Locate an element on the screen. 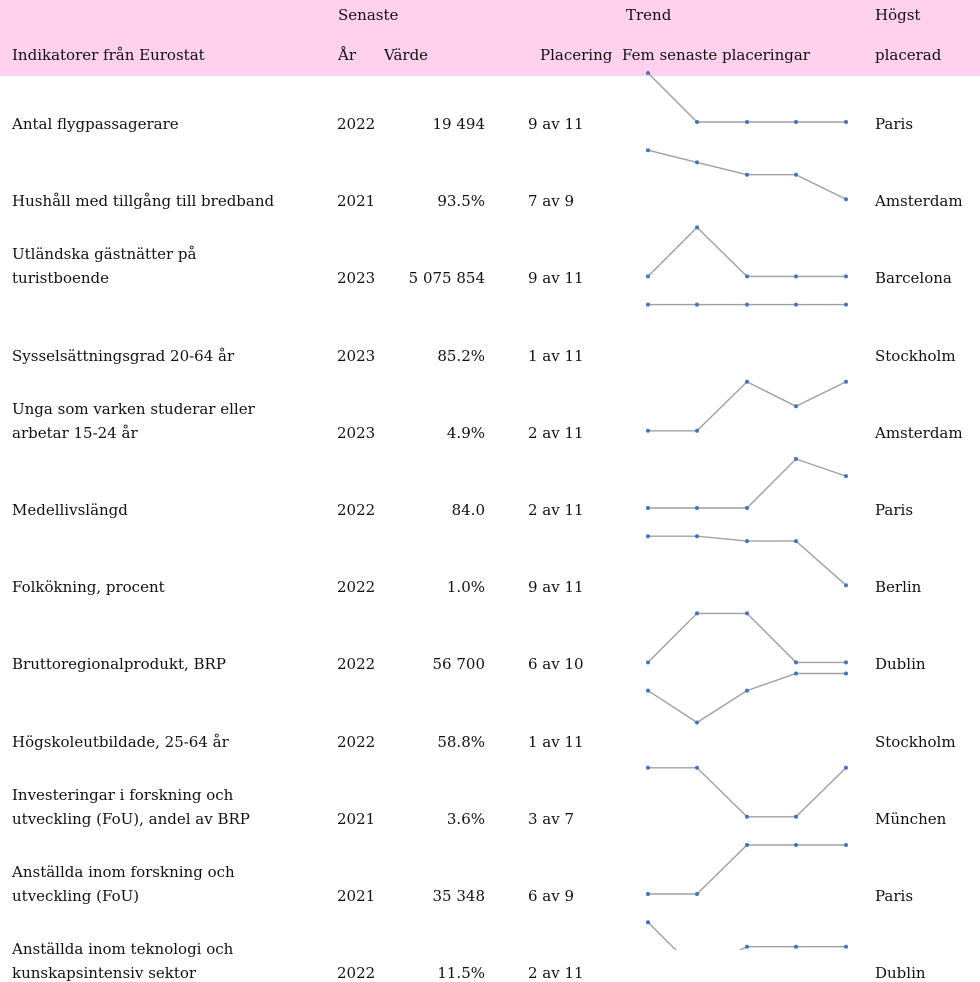 The width and height of the screenshot is (980, 982). header-band is located at coordinates (490, 38).